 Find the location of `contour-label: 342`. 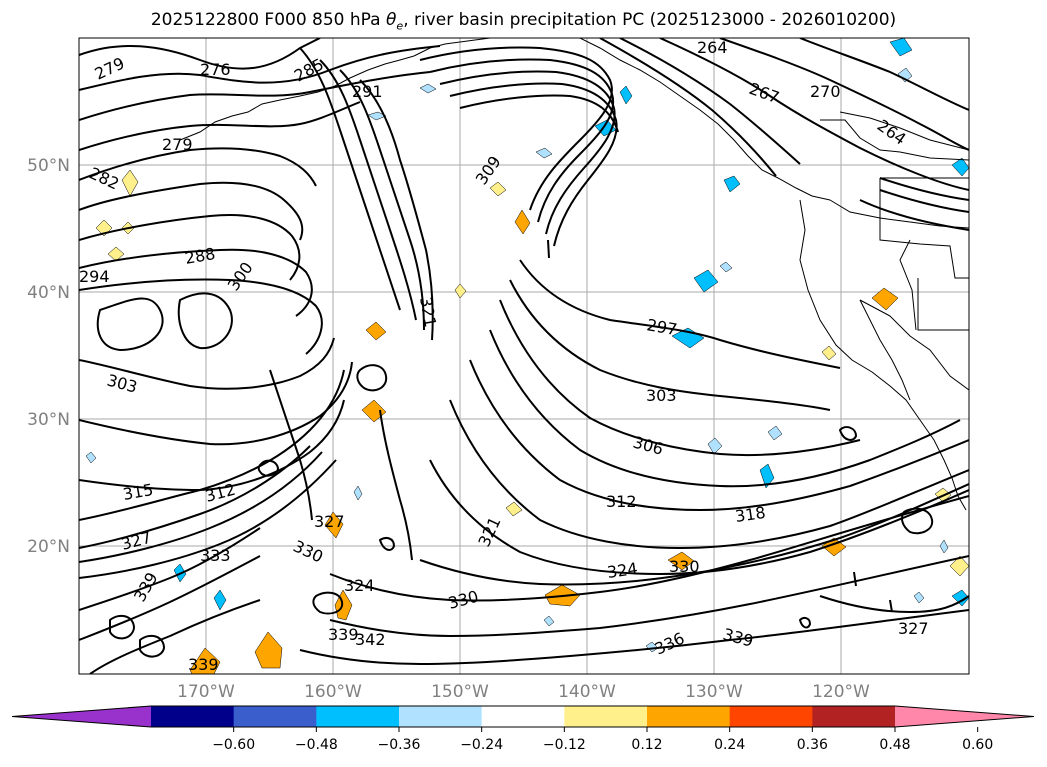

contour-label: 342 is located at coordinates (370, 639).